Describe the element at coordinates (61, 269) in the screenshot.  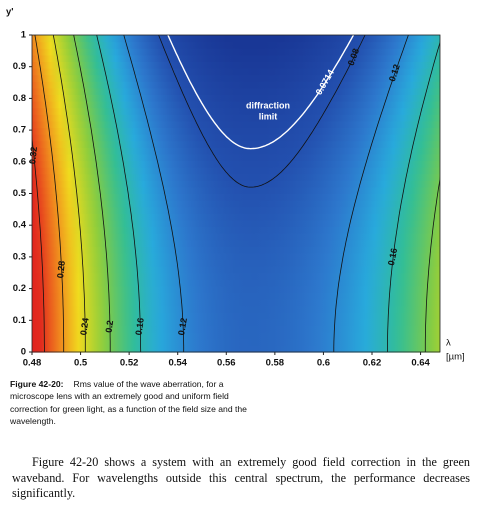
I see `contour-label: 0.28` at that location.